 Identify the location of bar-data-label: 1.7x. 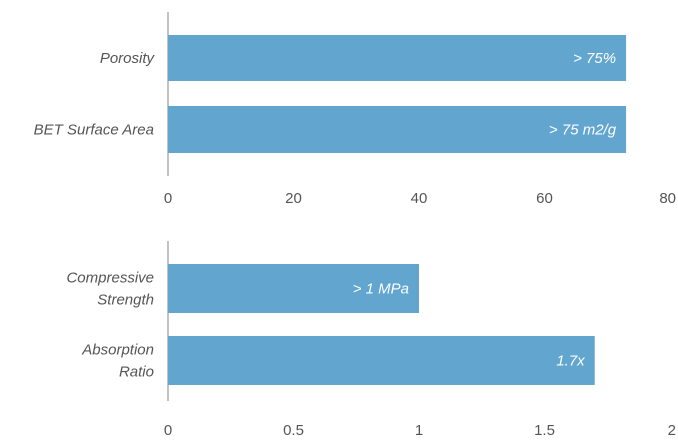
(570, 361).